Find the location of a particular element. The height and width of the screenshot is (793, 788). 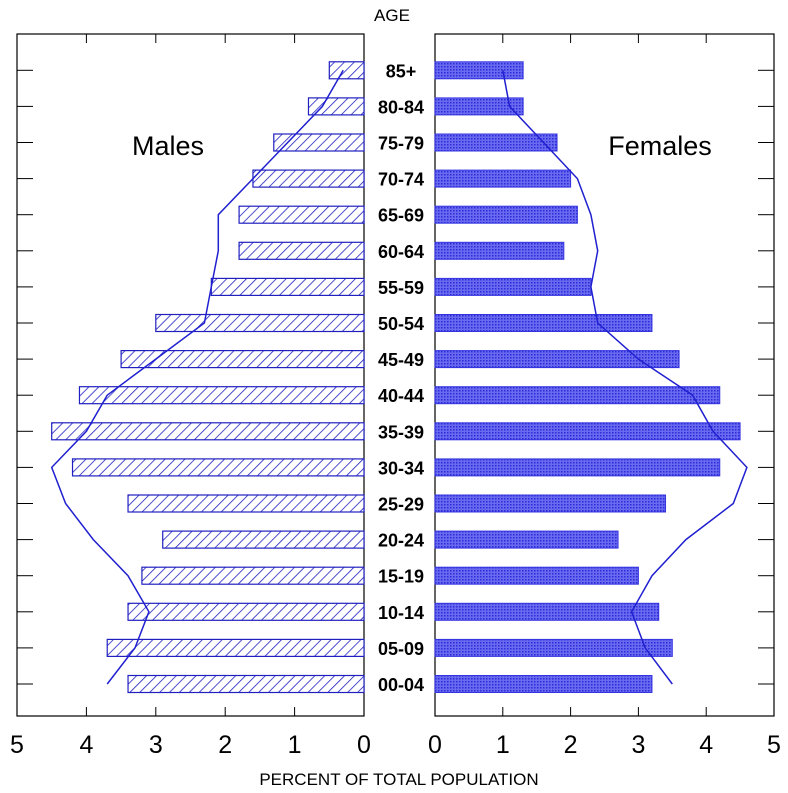

age-label-15-19: 15-19 is located at coordinates (401, 577).